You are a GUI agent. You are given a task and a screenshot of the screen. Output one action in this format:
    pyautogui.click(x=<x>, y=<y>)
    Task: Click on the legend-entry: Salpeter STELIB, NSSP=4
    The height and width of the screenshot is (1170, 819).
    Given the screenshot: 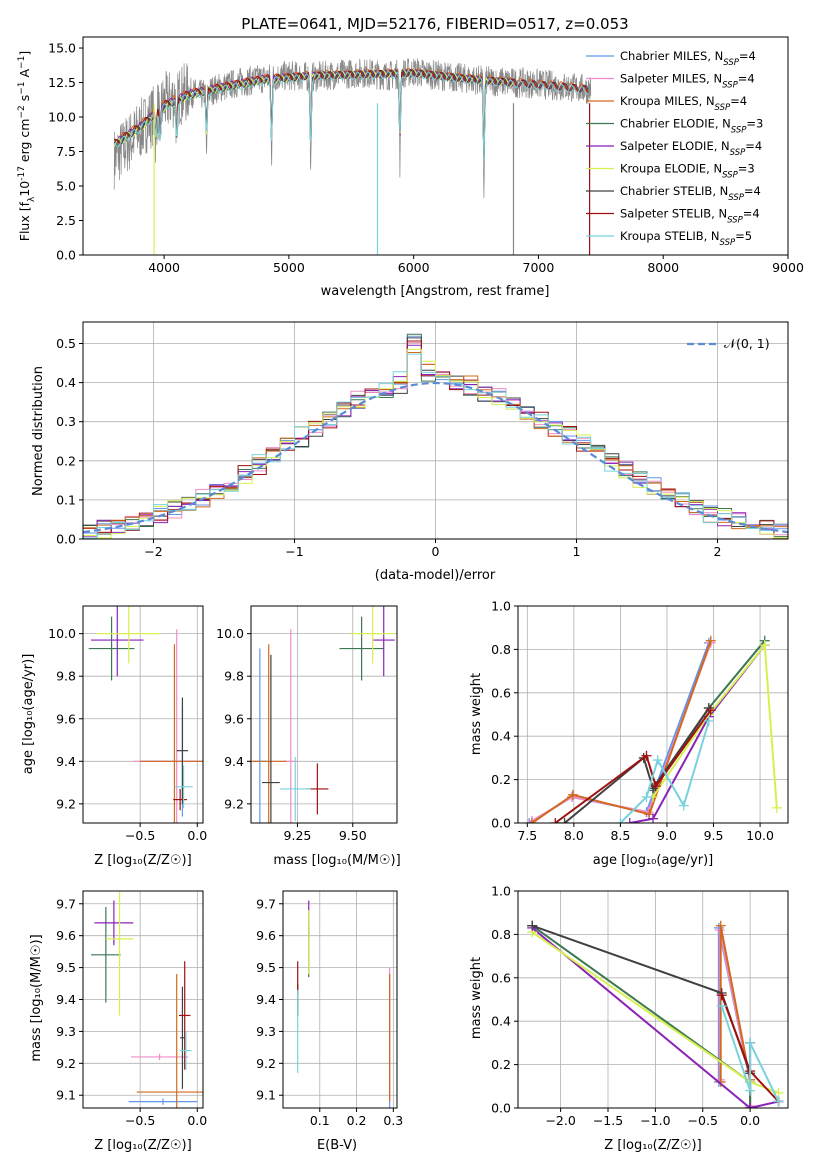 What is the action you would take?
    pyautogui.click(x=690, y=216)
    